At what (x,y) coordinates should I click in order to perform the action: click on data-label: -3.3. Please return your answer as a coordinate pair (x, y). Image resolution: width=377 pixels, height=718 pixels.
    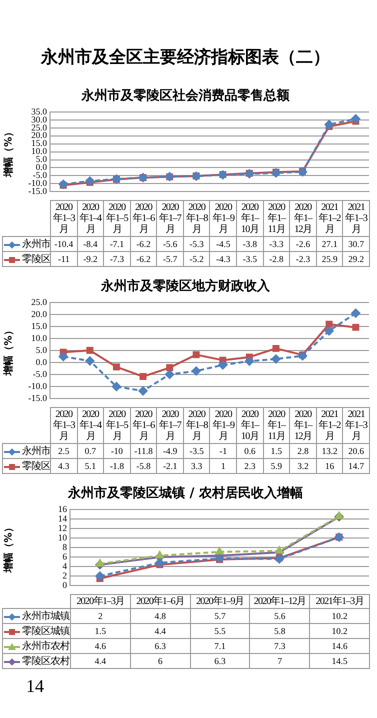
    Looking at the image, I should click on (276, 244).